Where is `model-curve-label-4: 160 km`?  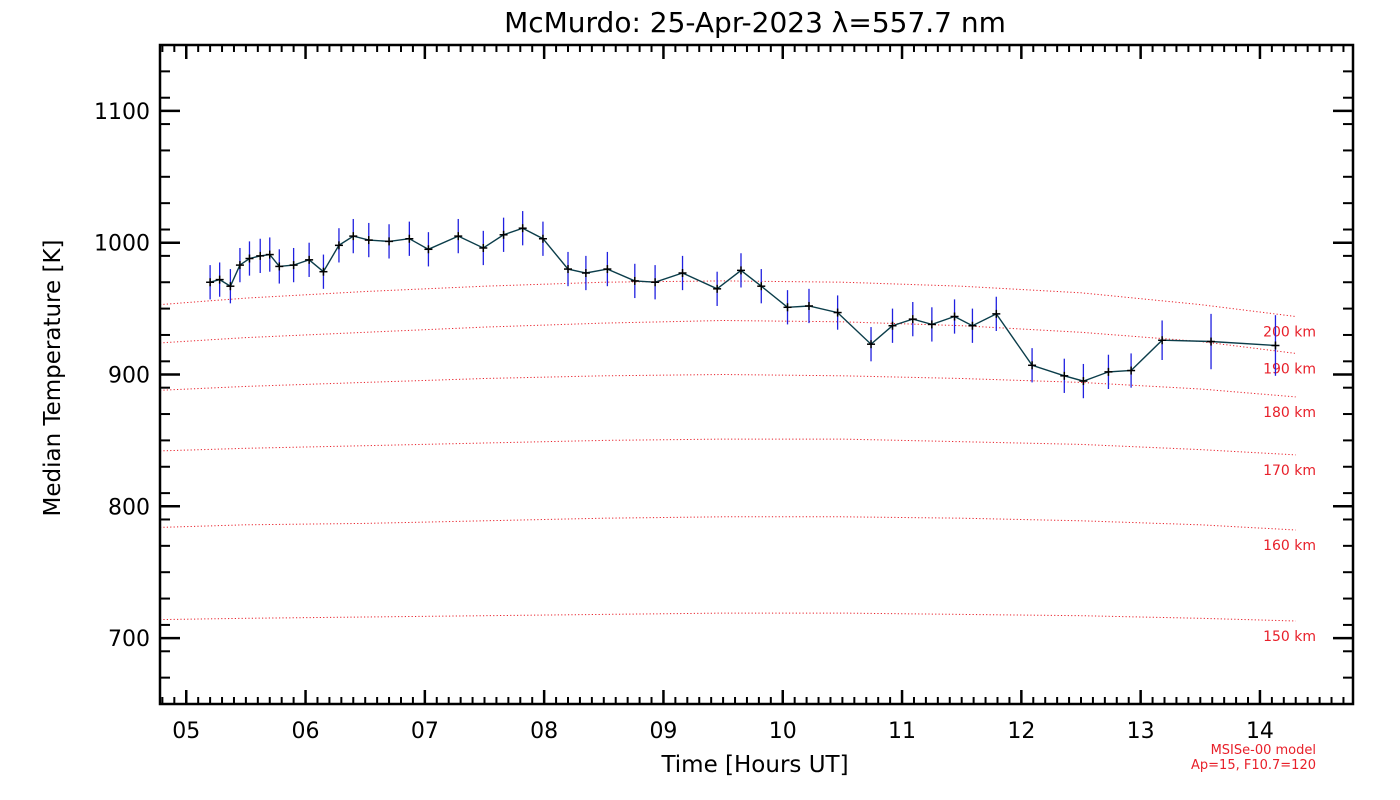 model-curve-label-4: 160 km is located at coordinates (1289, 546).